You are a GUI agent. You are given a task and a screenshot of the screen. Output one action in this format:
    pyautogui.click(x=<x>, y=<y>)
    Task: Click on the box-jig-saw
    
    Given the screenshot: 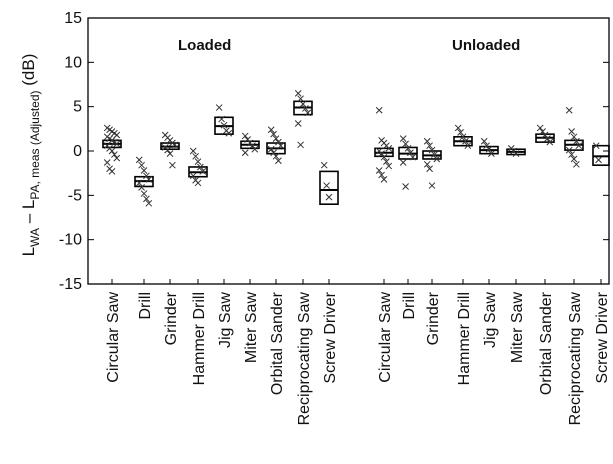 What is the action you would take?
    pyautogui.click(x=224, y=120)
    